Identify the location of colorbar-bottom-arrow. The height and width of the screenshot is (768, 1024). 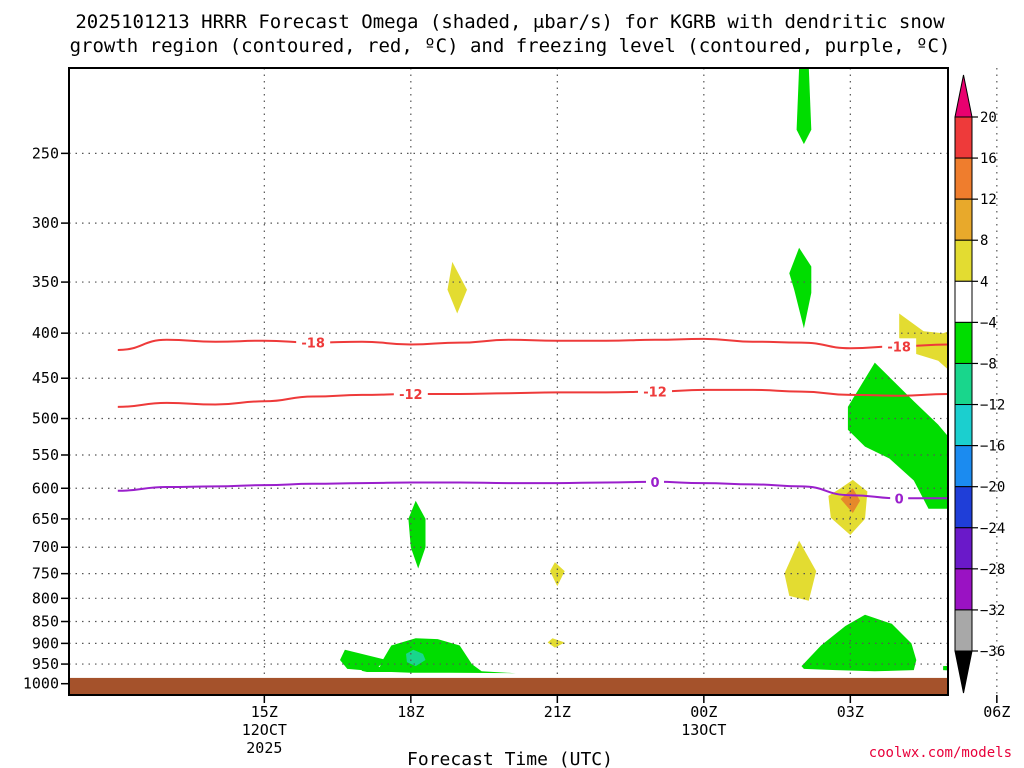
(963, 672).